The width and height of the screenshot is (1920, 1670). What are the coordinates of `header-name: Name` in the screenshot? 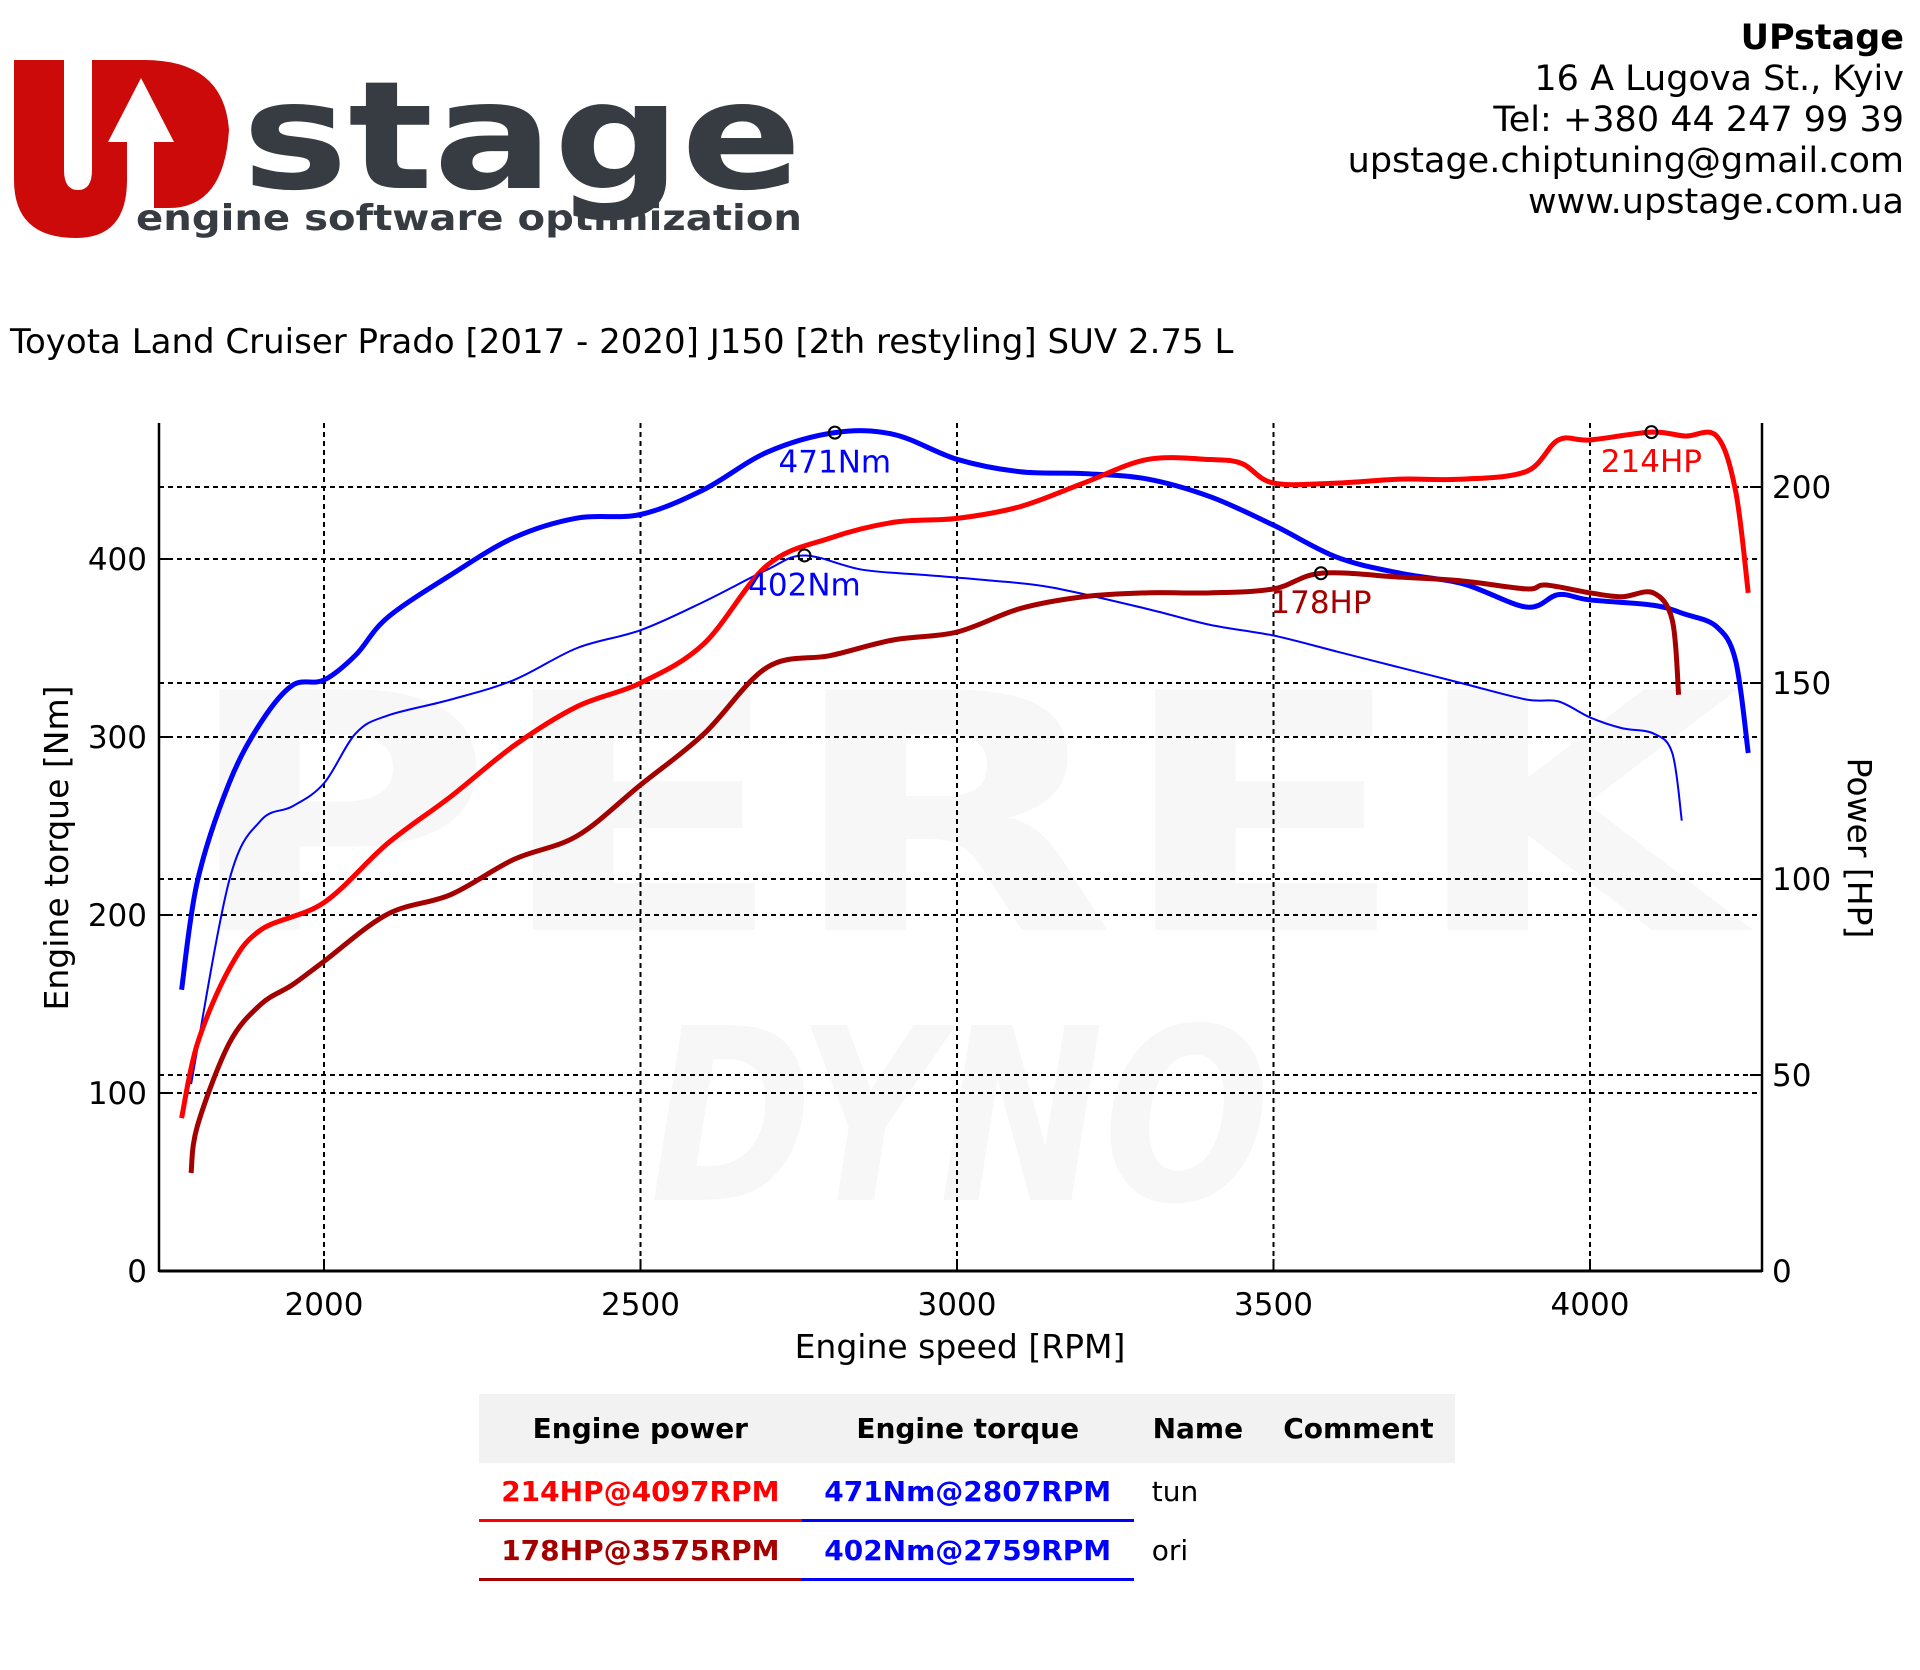 It's located at (1197, 1428).